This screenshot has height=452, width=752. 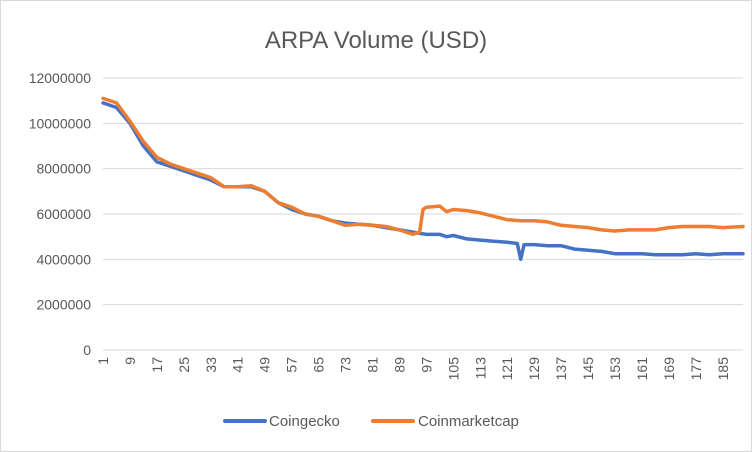 What do you see at coordinates (184, 365) in the screenshot?
I see `x-tick-label: 25` at bounding box center [184, 365].